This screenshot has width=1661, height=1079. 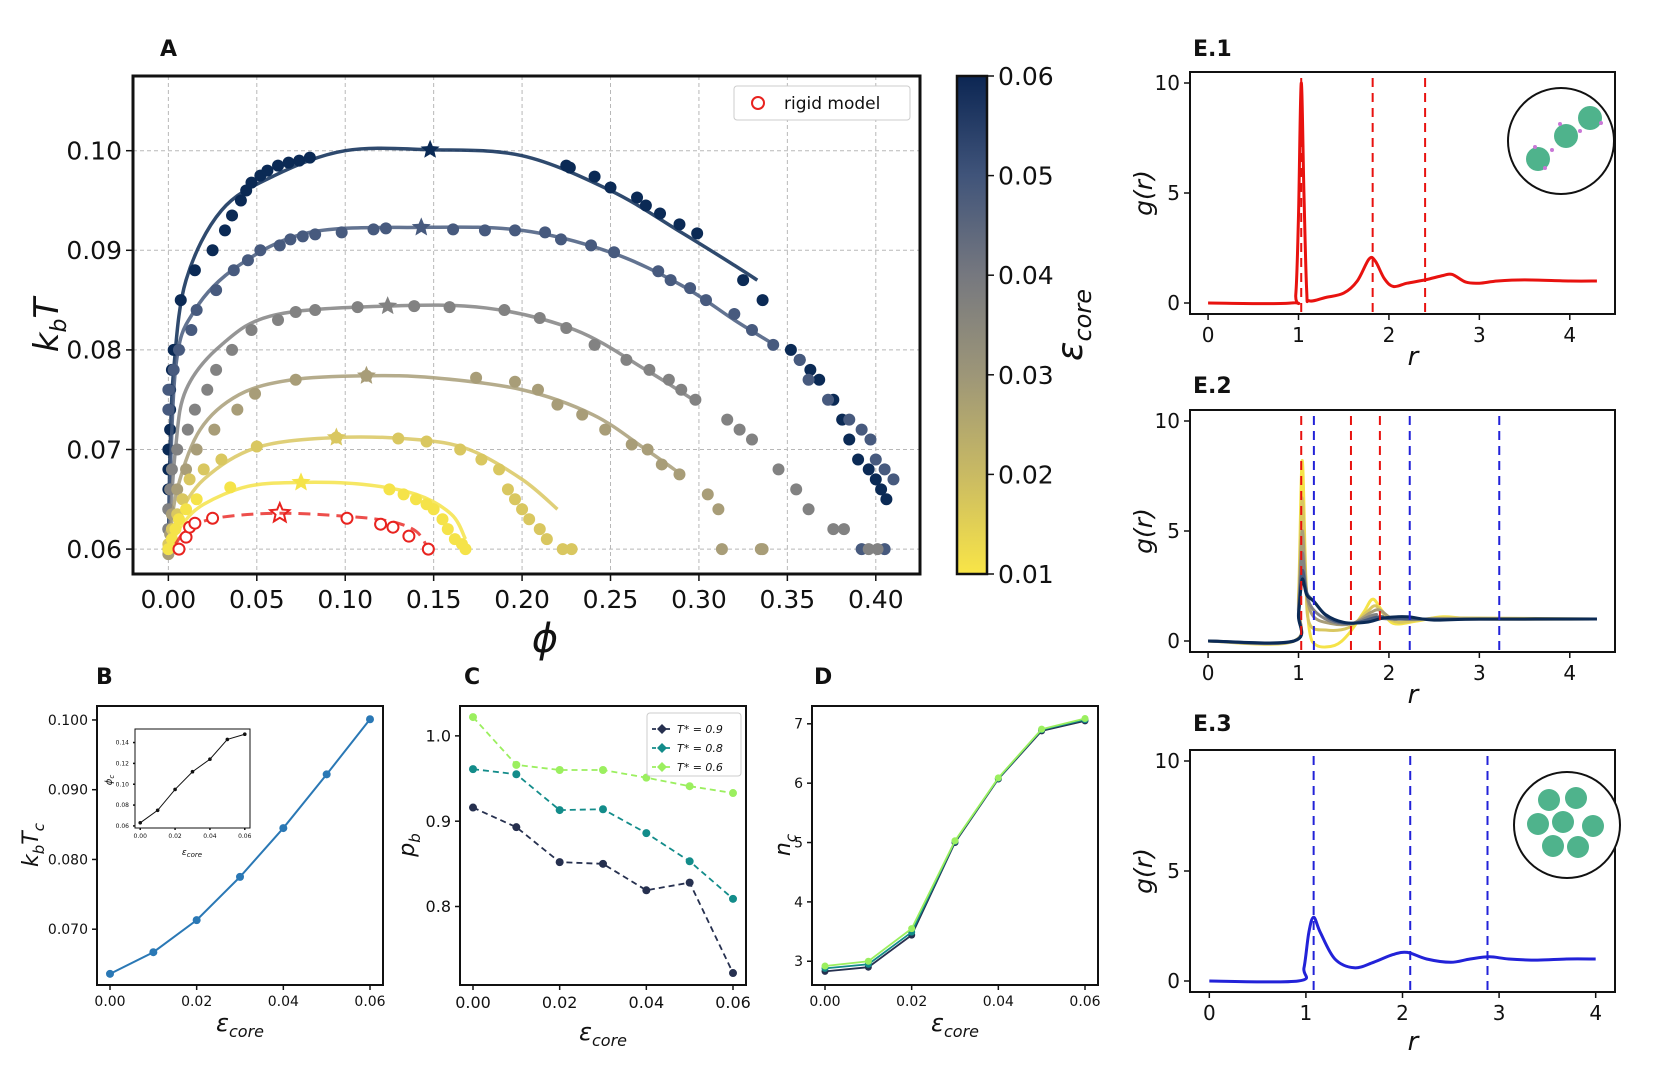 What do you see at coordinates (1173, 641) in the screenshot?
I see `y-tick-label: 0` at bounding box center [1173, 641].